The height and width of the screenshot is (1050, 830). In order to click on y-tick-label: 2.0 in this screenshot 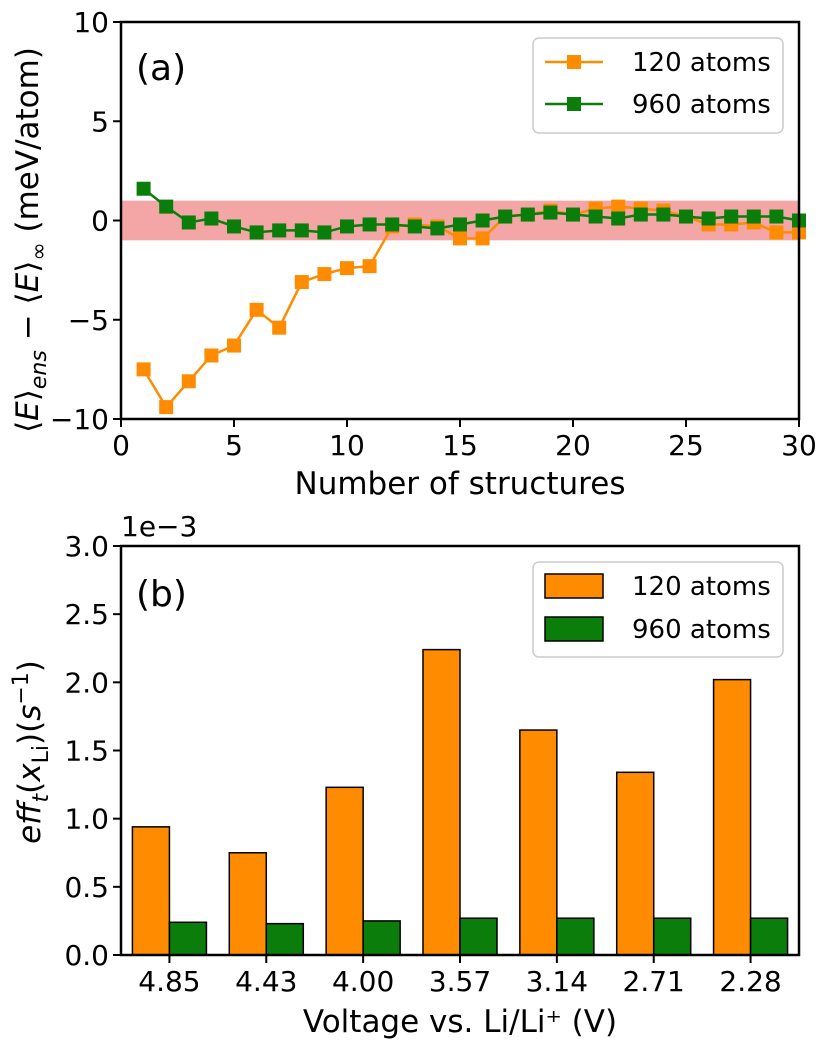, I will do `click(86, 682)`.